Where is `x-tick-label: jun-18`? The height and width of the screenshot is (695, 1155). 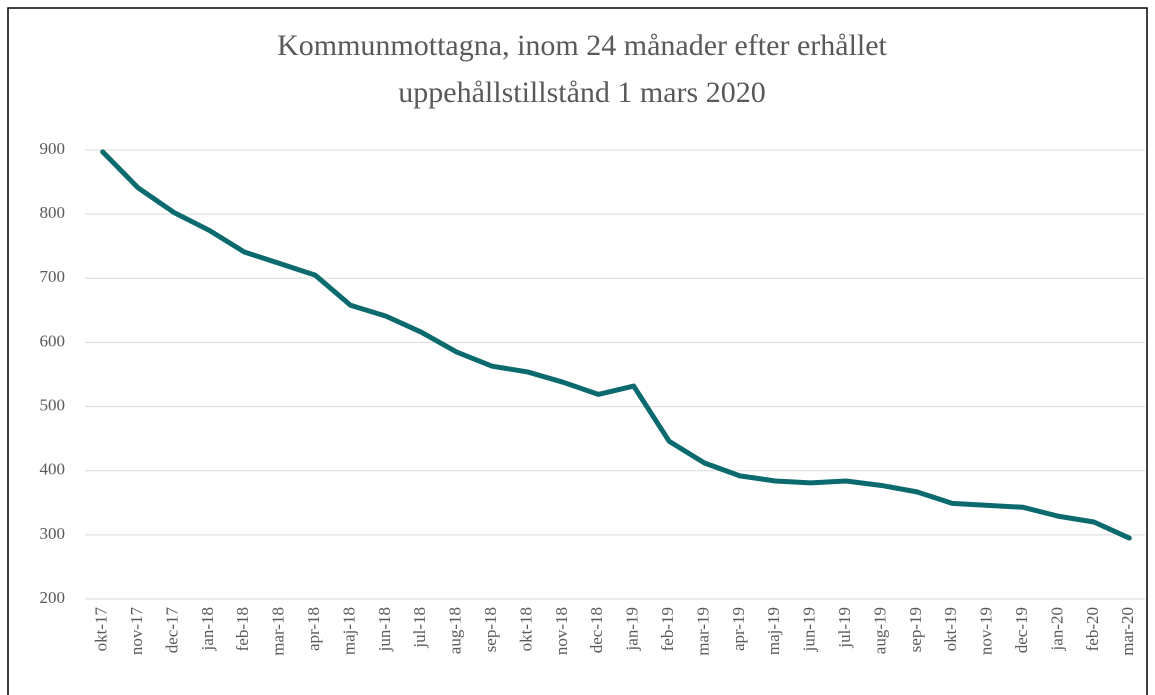
x-tick-label: jun-18 is located at coordinates (384, 629).